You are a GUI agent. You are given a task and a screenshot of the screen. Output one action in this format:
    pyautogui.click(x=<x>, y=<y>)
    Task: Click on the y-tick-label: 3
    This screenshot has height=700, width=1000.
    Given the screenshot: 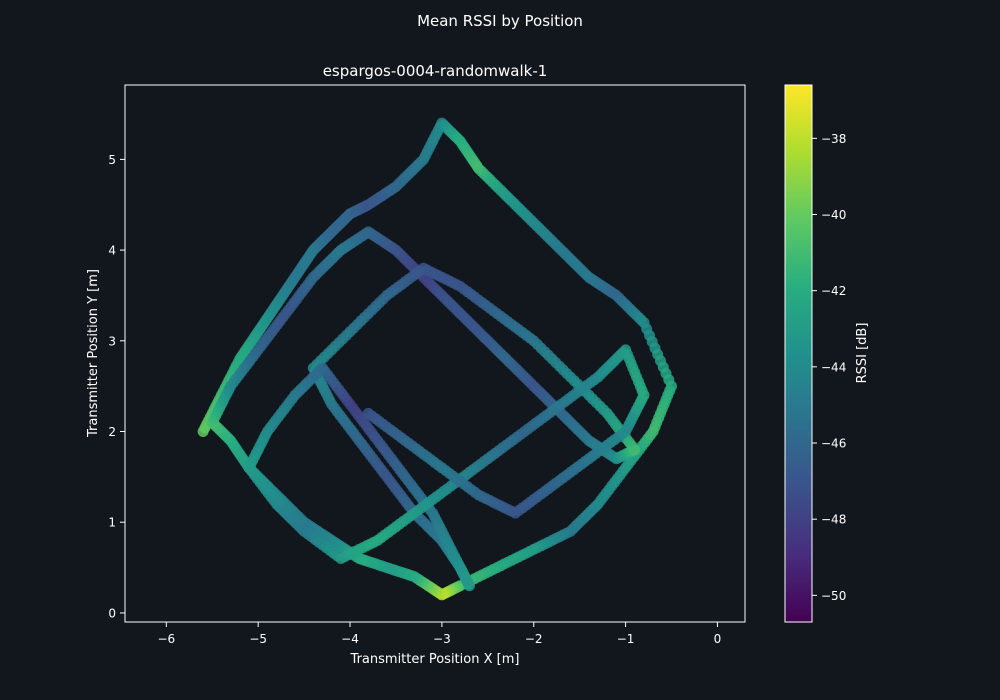 What is the action you would take?
    pyautogui.click(x=112, y=341)
    